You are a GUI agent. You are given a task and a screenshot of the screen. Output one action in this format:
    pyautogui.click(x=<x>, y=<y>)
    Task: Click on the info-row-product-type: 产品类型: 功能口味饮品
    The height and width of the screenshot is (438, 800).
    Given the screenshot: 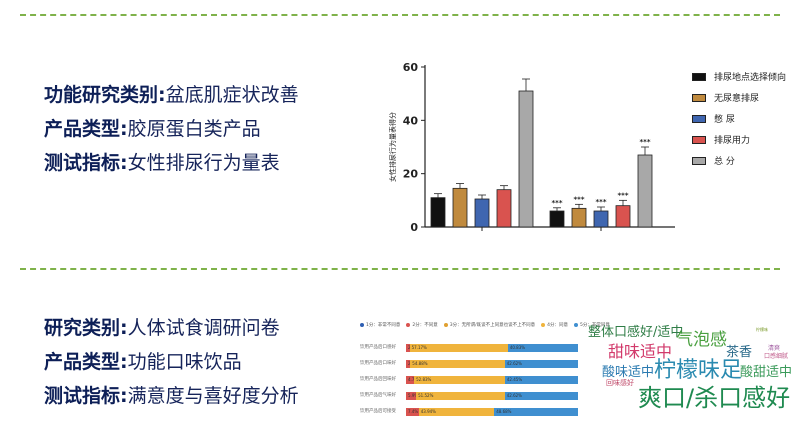 What is the action you would take?
    pyautogui.click(x=171, y=364)
    